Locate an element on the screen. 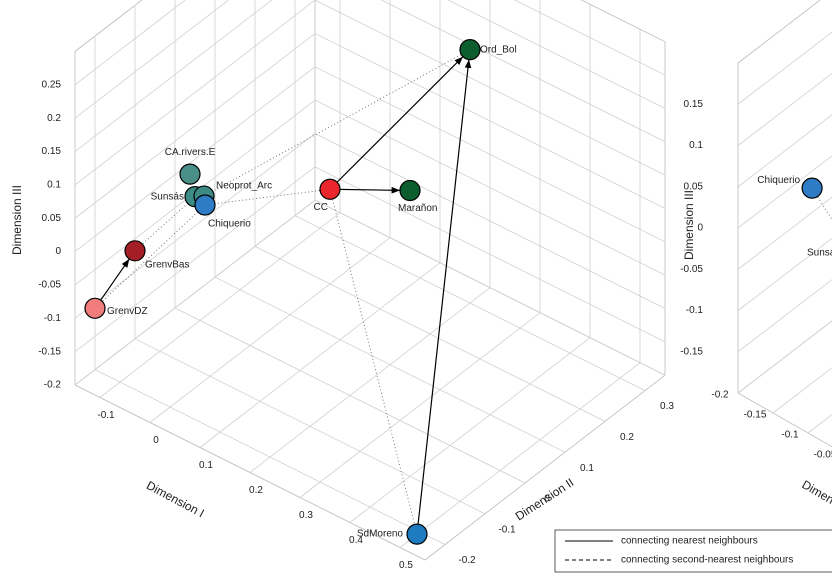  x-tick-label: 0 is located at coordinates (156, 440).